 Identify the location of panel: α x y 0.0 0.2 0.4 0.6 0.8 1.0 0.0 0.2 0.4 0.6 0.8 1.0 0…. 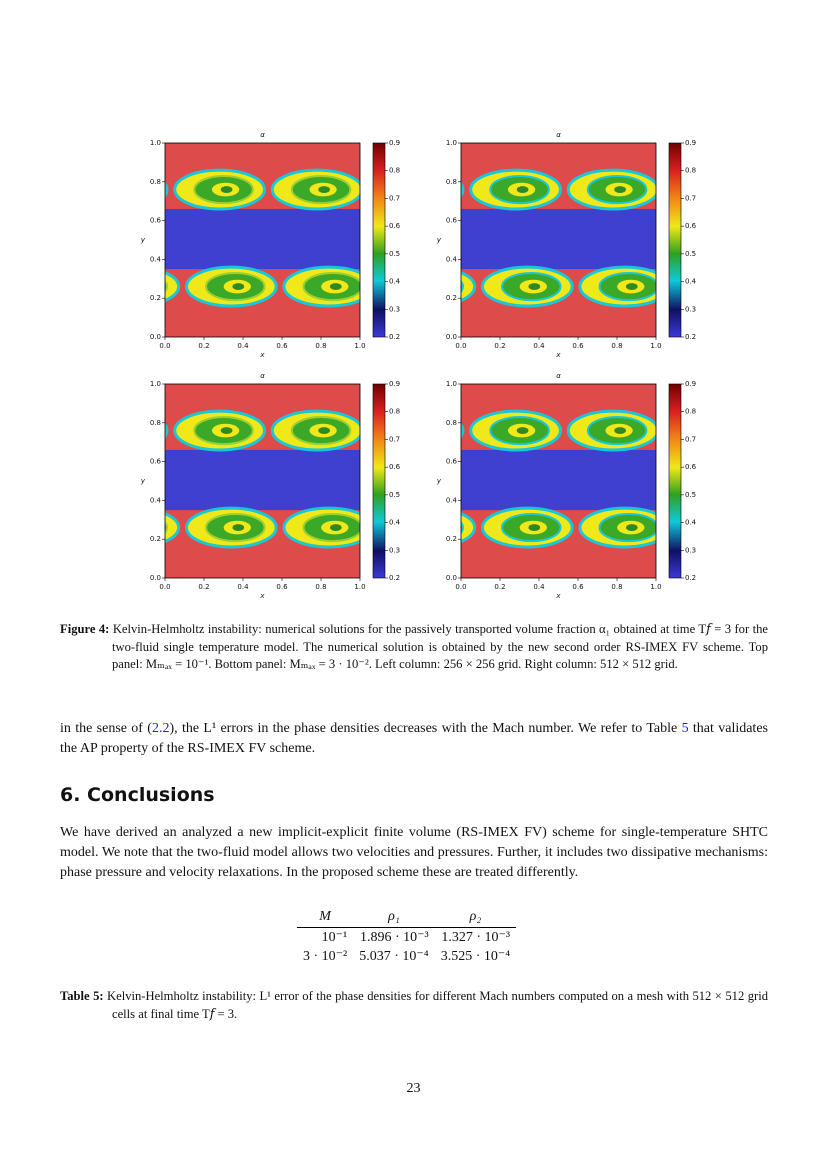
(284, 245).